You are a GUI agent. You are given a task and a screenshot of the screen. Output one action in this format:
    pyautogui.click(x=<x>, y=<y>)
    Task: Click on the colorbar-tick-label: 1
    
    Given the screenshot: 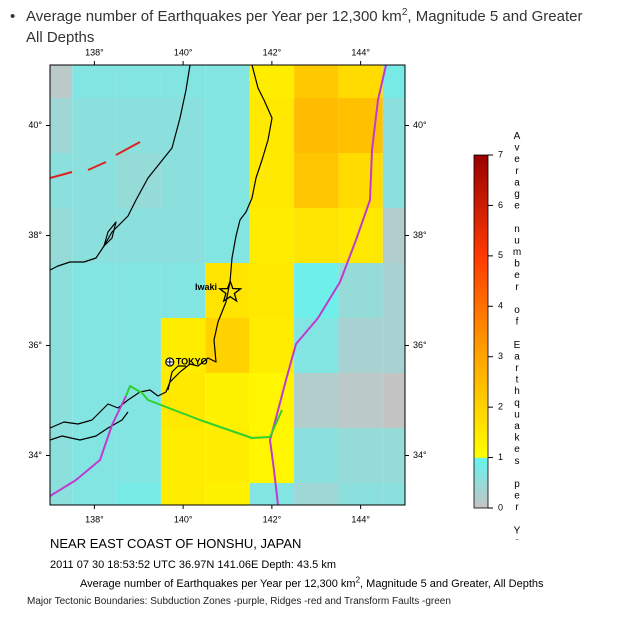 What is the action you would take?
    pyautogui.click(x=500, y=457)
    